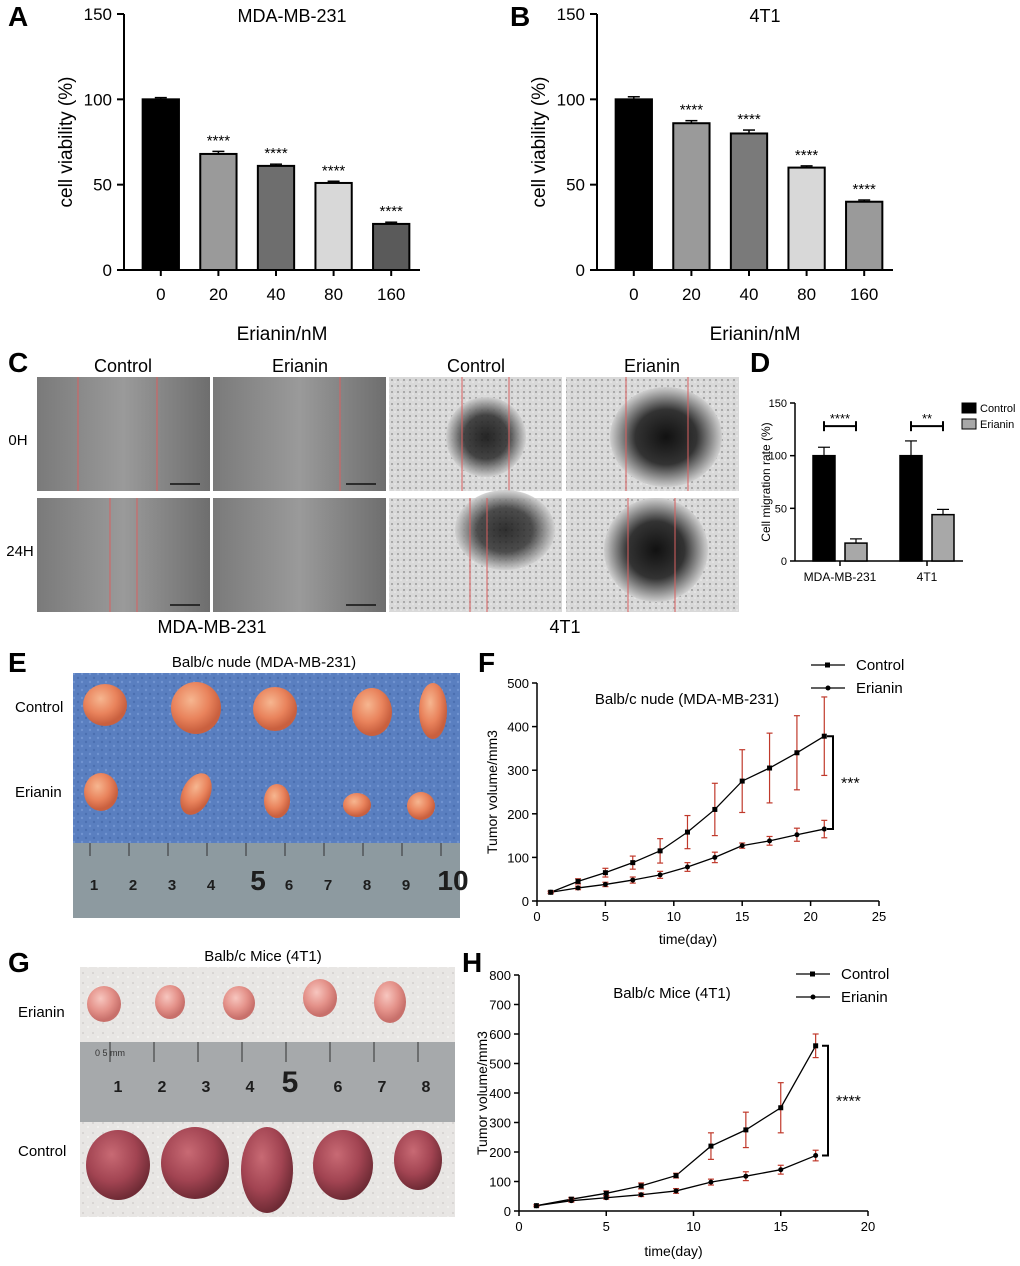 The width and height of the screenshot is (1020, 1266). I want to click on significance-label: ***, so click(850, 784).